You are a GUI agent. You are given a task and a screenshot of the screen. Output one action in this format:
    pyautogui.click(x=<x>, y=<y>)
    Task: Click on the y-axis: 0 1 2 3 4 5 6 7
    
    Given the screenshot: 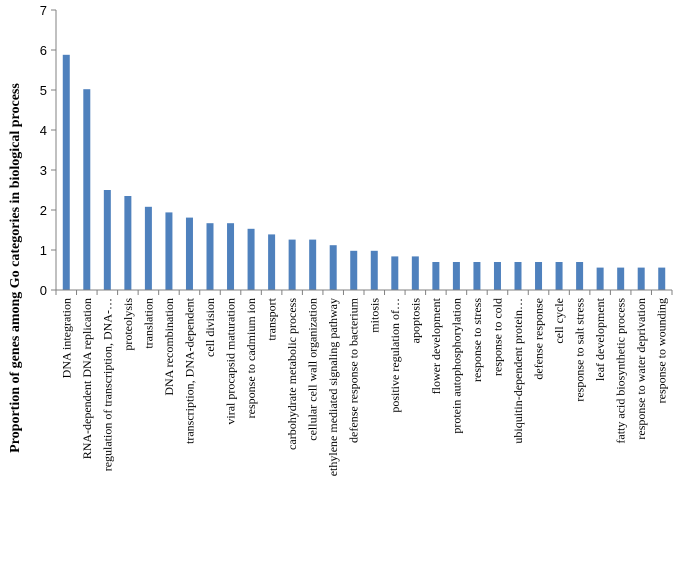 What is the action you would take?
    pyautogui.click(x=48, y=150)
    